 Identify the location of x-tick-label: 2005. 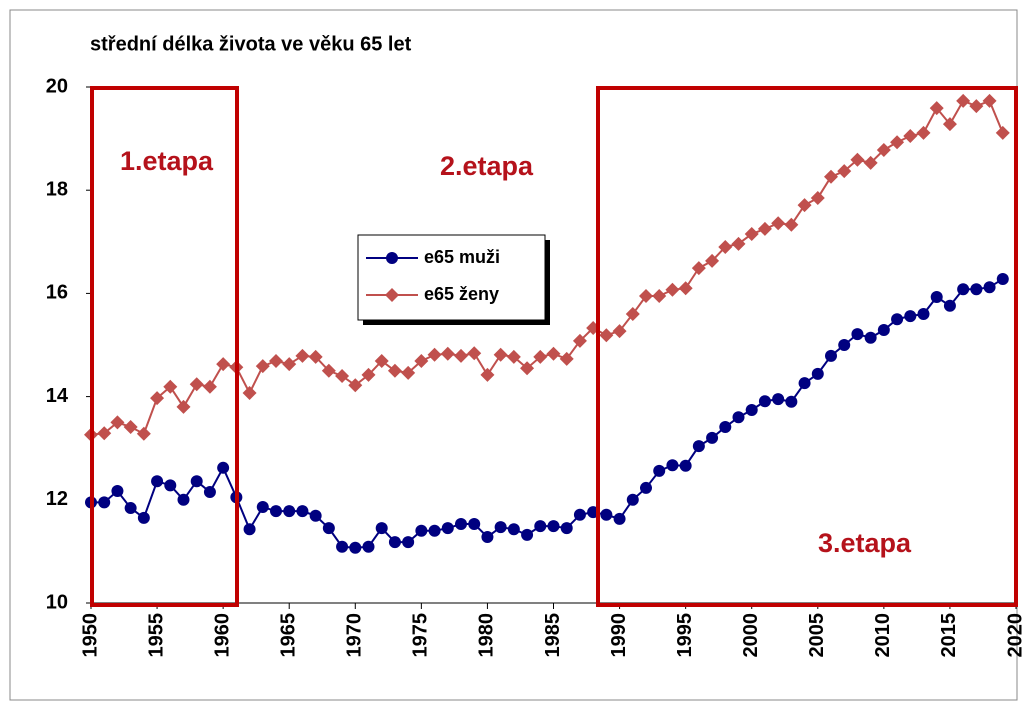
(817, 635).